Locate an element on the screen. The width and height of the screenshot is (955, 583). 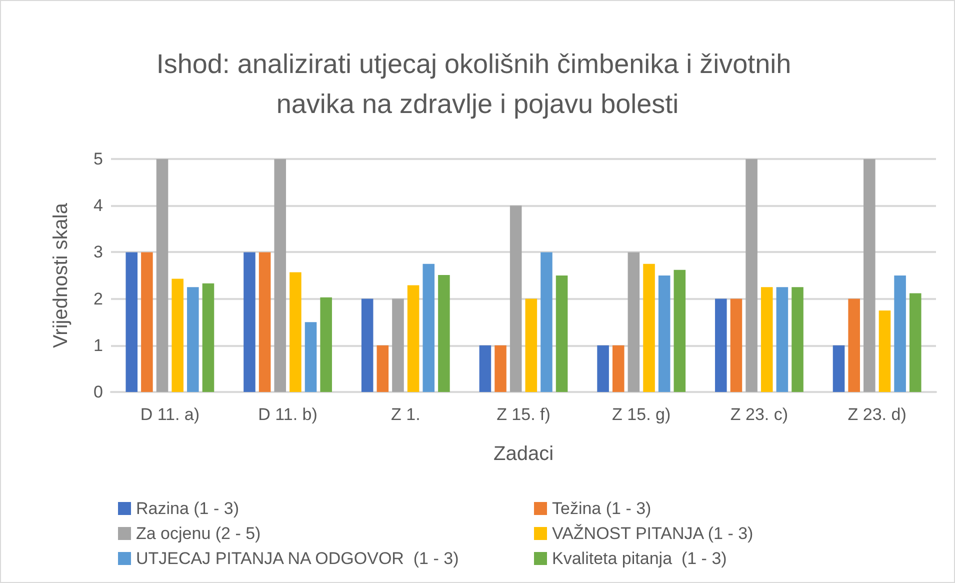
x-tick-label: D 11. b) is located at coordinates (288, 414).